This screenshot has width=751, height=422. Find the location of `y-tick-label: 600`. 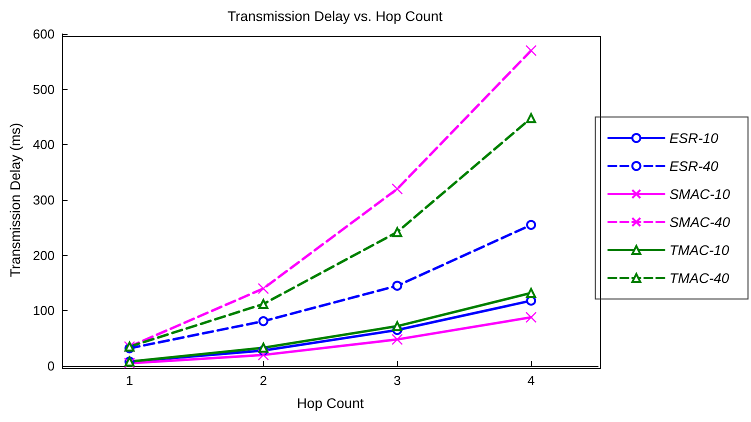

y-tick-label: 600 is located at coordinates (43, 34).